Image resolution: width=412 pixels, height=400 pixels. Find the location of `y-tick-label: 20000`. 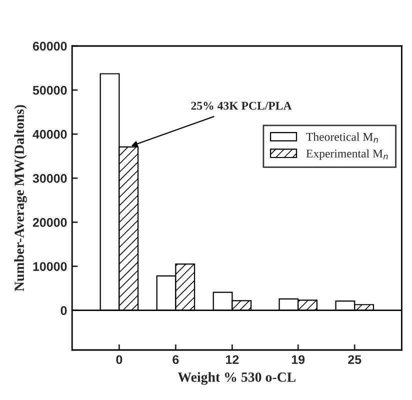

y-tick-label: 20000 is located at coordinates (49, 222).